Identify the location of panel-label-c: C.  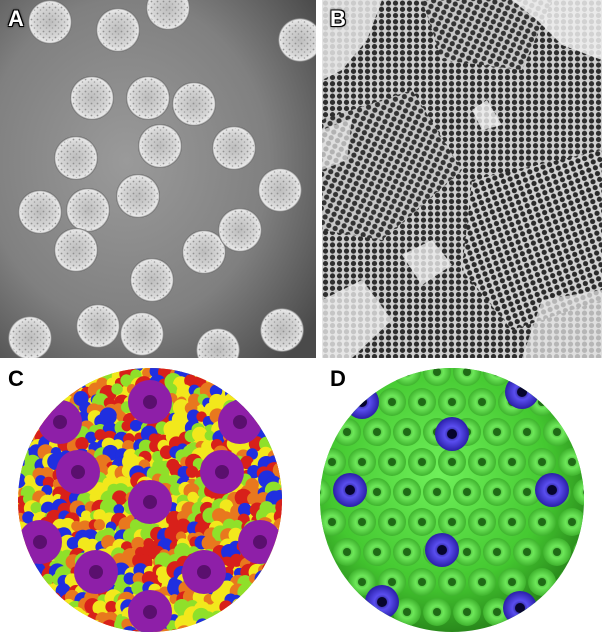
(16, 378).